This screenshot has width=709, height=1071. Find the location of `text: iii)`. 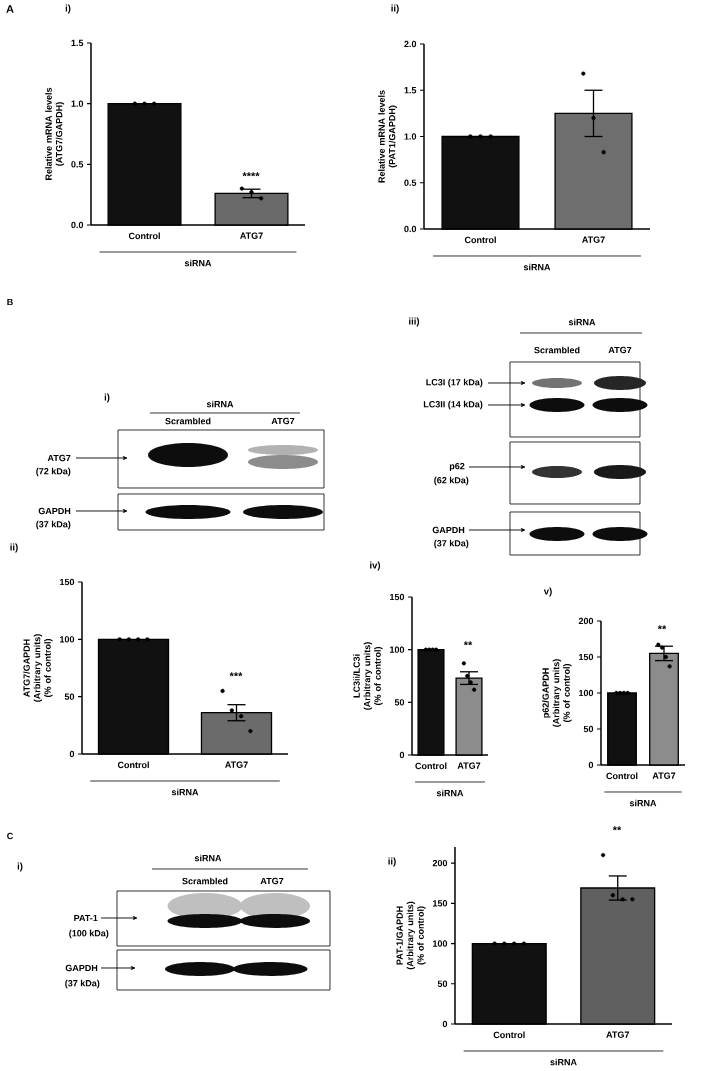

text: iii) is located at coordinates (414, 322).